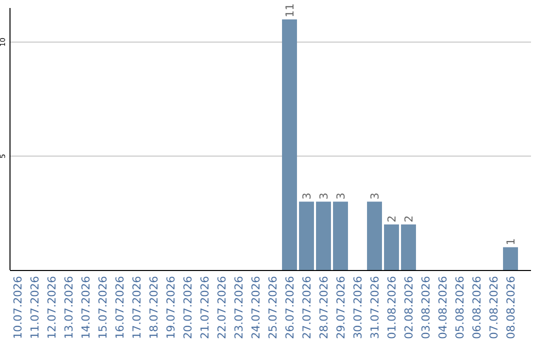 The width and height of the screenshot is (540, 340). What do you see at coordinates (119, 307) in the screenshot?
I see `x-tick-label: 16.07.2026` at bounding box center [119, 307].